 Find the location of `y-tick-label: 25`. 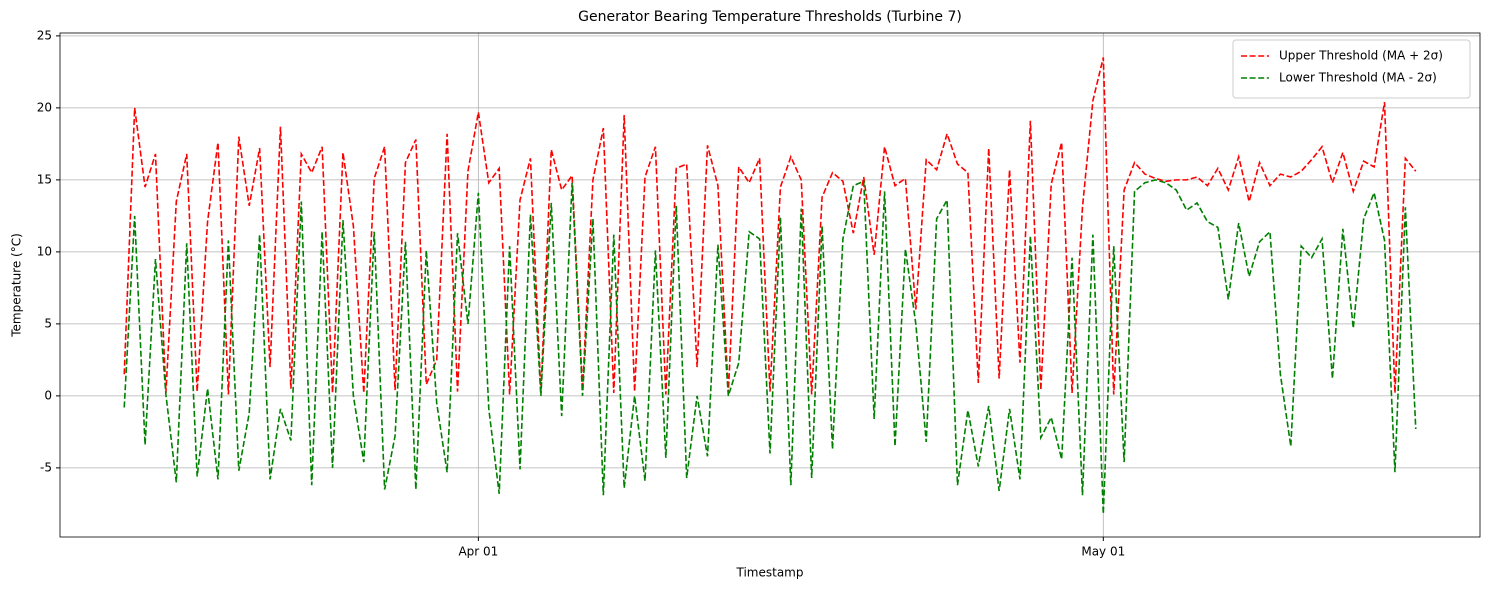

y-tick-label: 25 is located at coordinates (44, 35).